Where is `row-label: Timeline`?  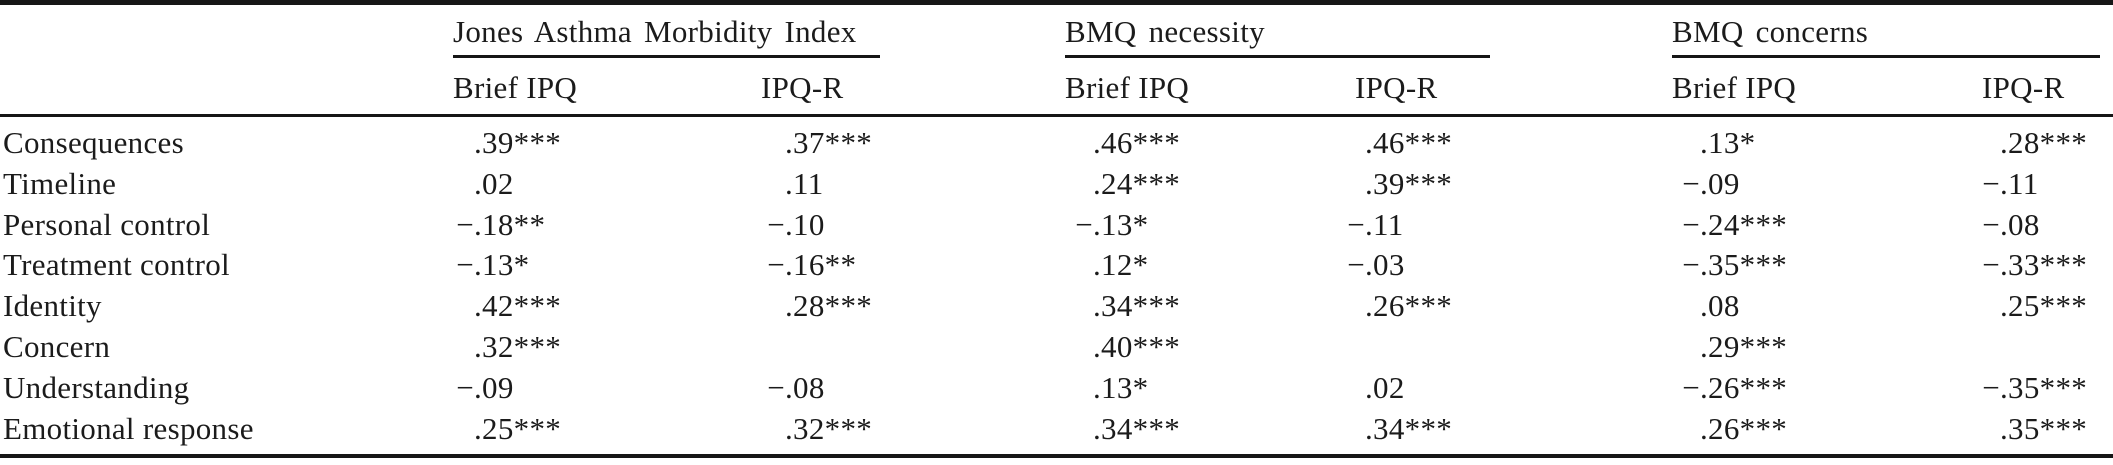
row-label: Timeline is located at coordinates (60, 183).